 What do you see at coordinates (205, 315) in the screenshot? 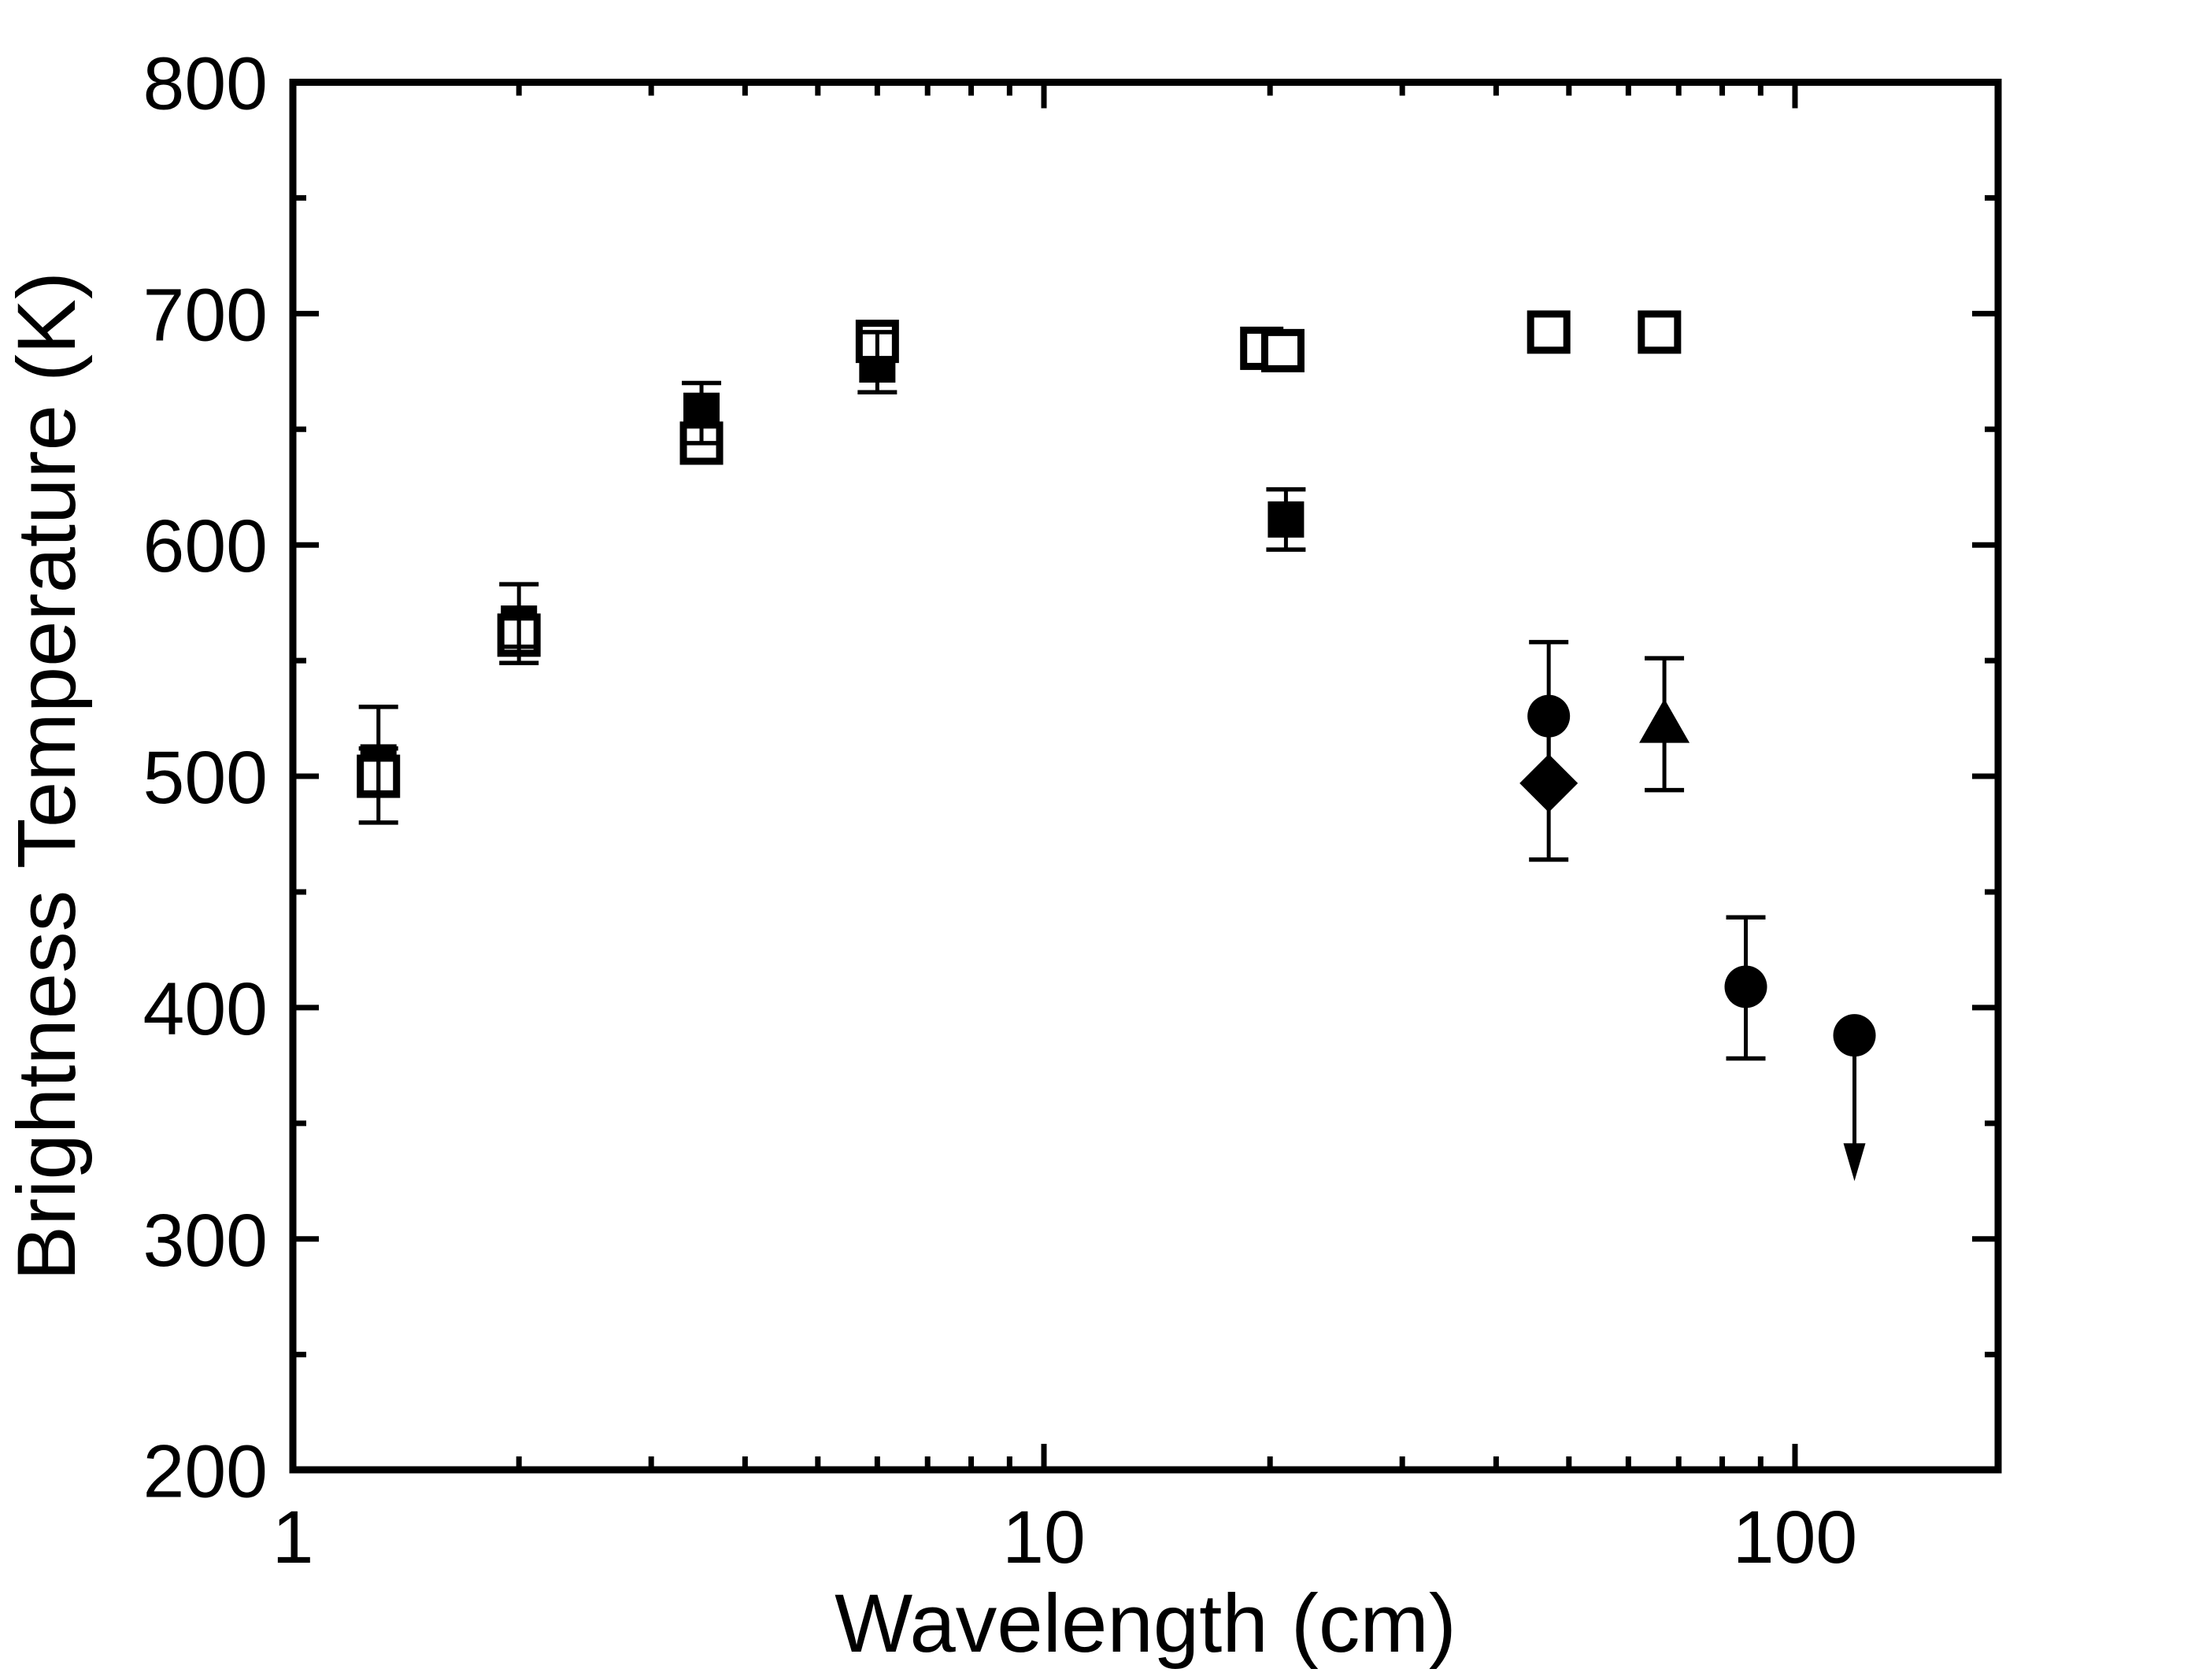
I see `y-tick-label-700: 700` at bounding box center [205, 315].